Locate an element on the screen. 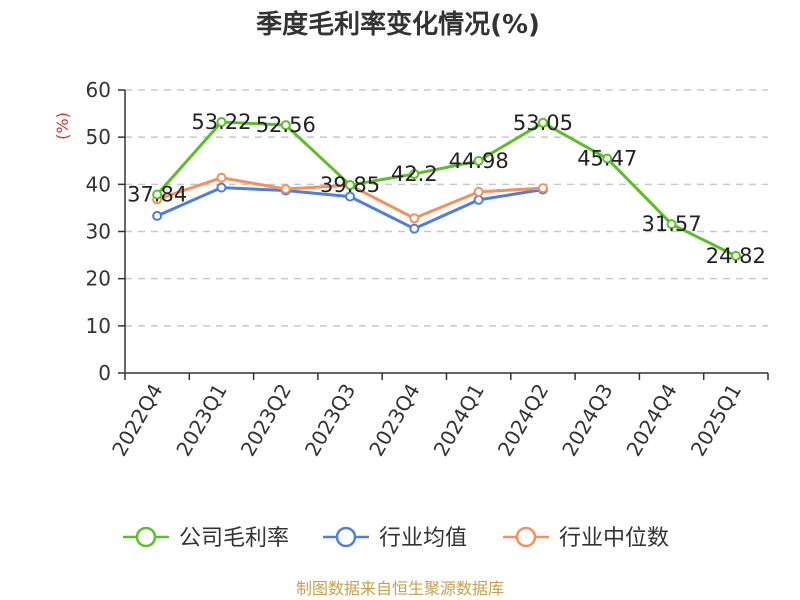  y-tick-label: 60 is located at coordinates (98, 90).